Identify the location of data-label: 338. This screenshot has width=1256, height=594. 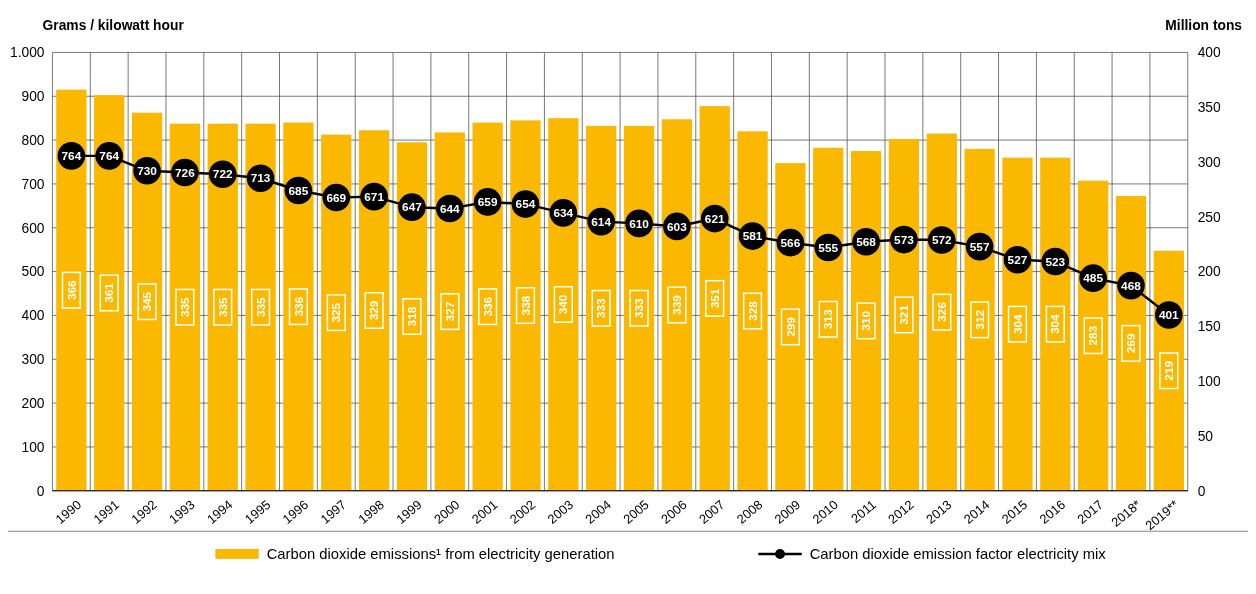
(525, 305).